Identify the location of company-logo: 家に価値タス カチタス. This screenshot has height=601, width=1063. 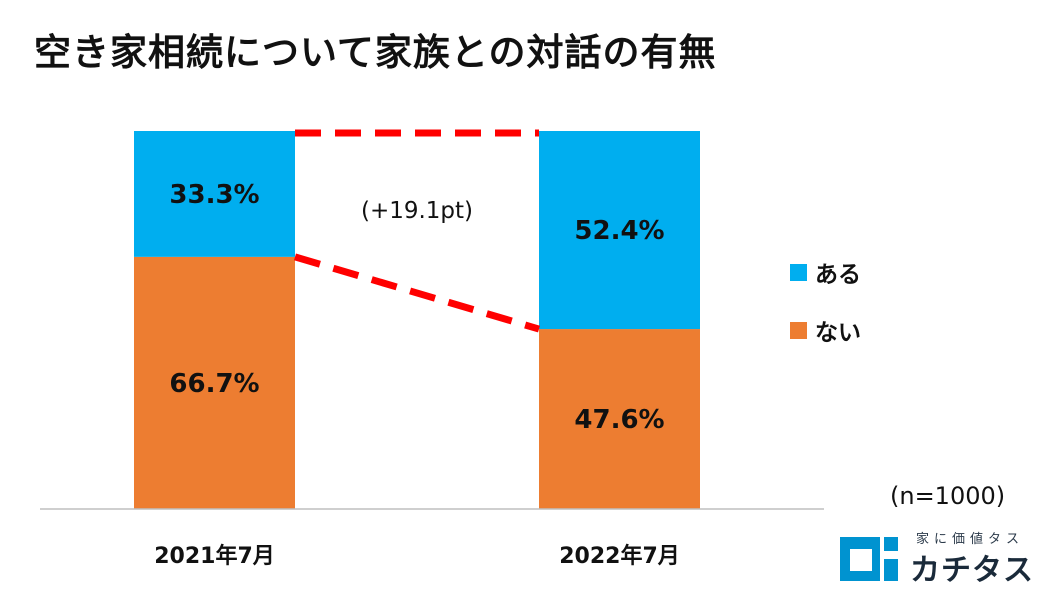
(937, 558).